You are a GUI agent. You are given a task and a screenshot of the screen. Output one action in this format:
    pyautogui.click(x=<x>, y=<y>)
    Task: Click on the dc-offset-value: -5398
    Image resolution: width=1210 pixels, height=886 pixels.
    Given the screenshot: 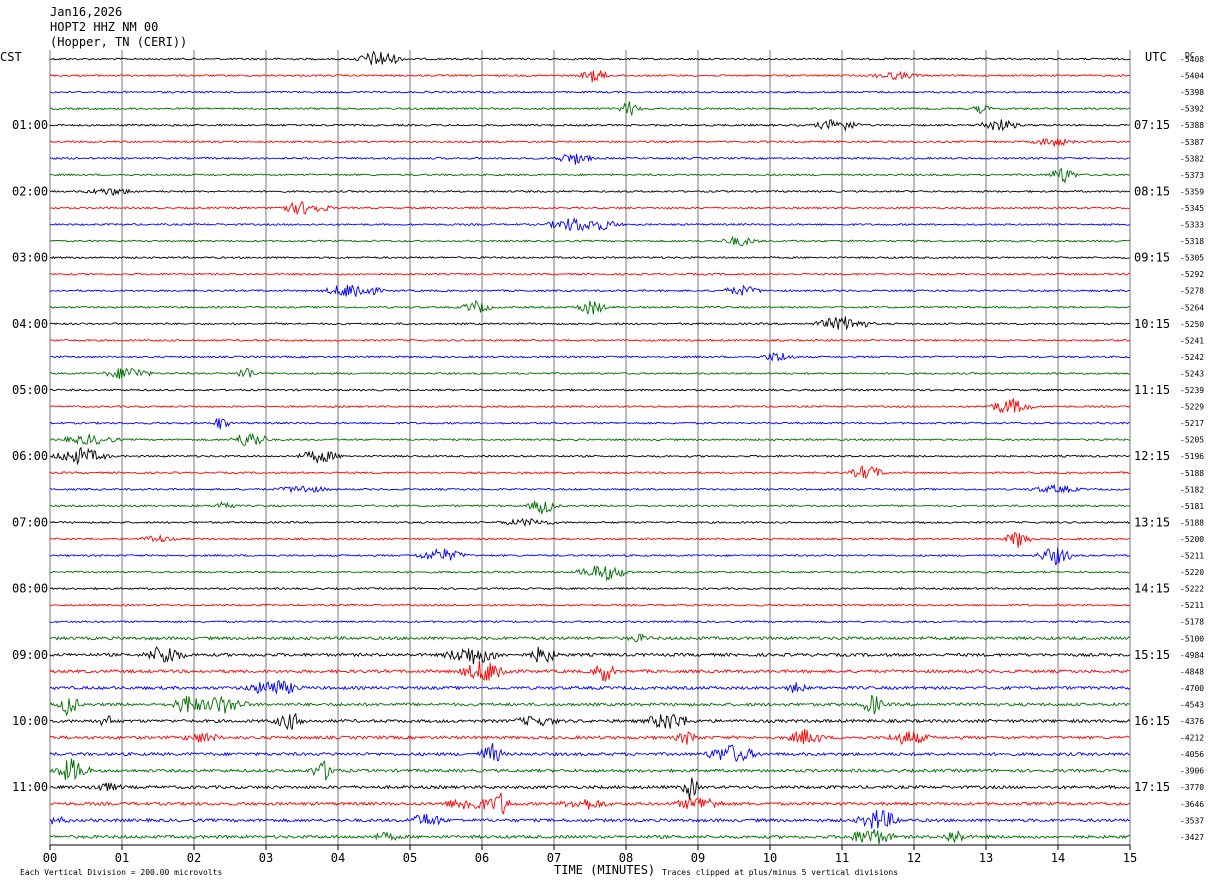 What is the action you would take?
    pyautogui.click(x=1192, y=92)
    